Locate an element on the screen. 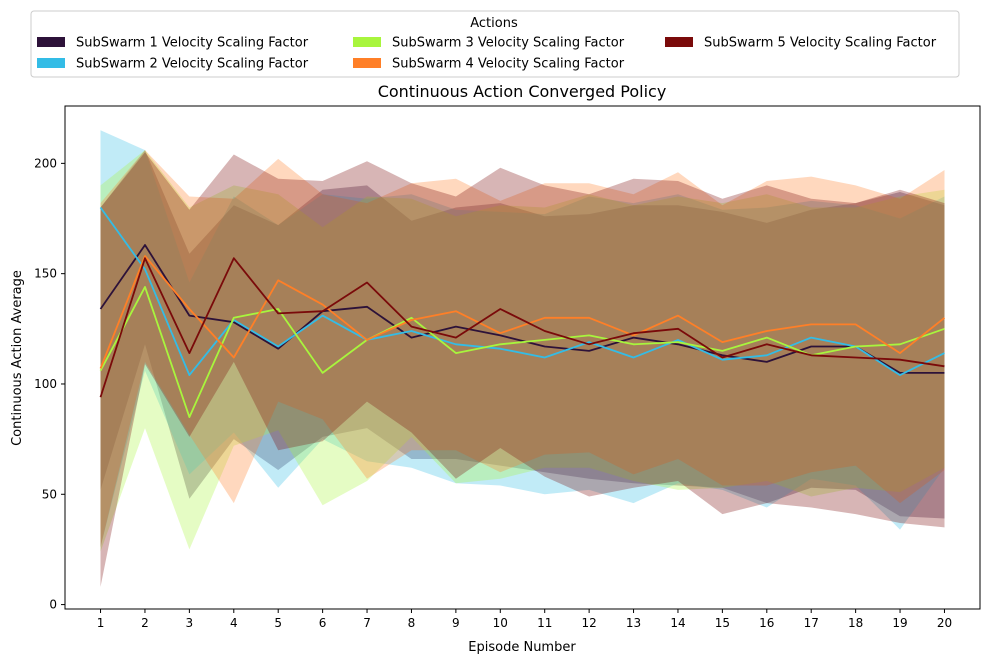 This screenshot has height=664, width=989. x-tick-label: 11 is located at coordinates (544, 623).